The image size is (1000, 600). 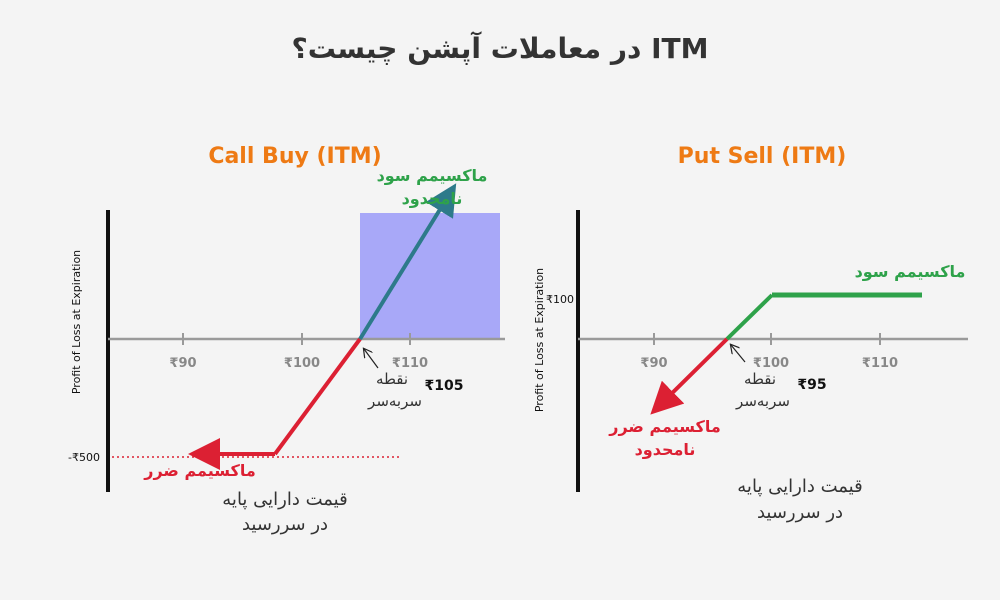 What do you see at coordinates (762, 156) in the screenshot?
I see `put-sell-title: Put Sell (ITM)` at bounding box center [762, 156].